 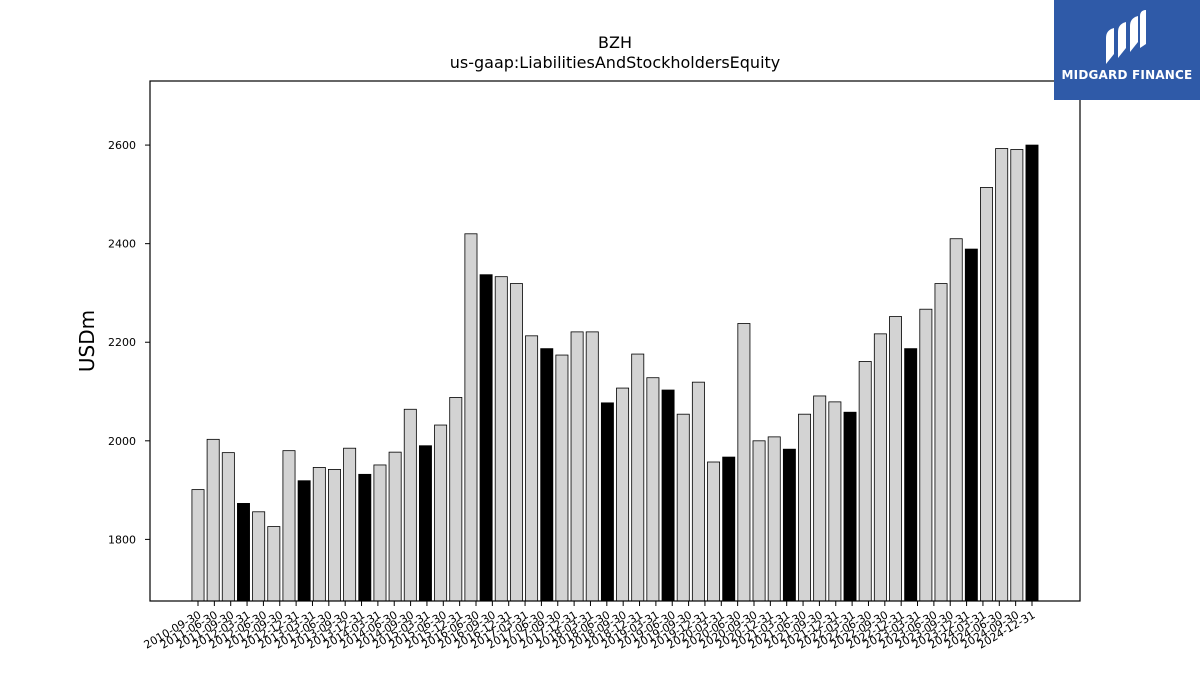 What do you see at coordinates (122, 539) in the screenshot?
I see `y-tick-label: 1800` at bounding box center [122, 539].